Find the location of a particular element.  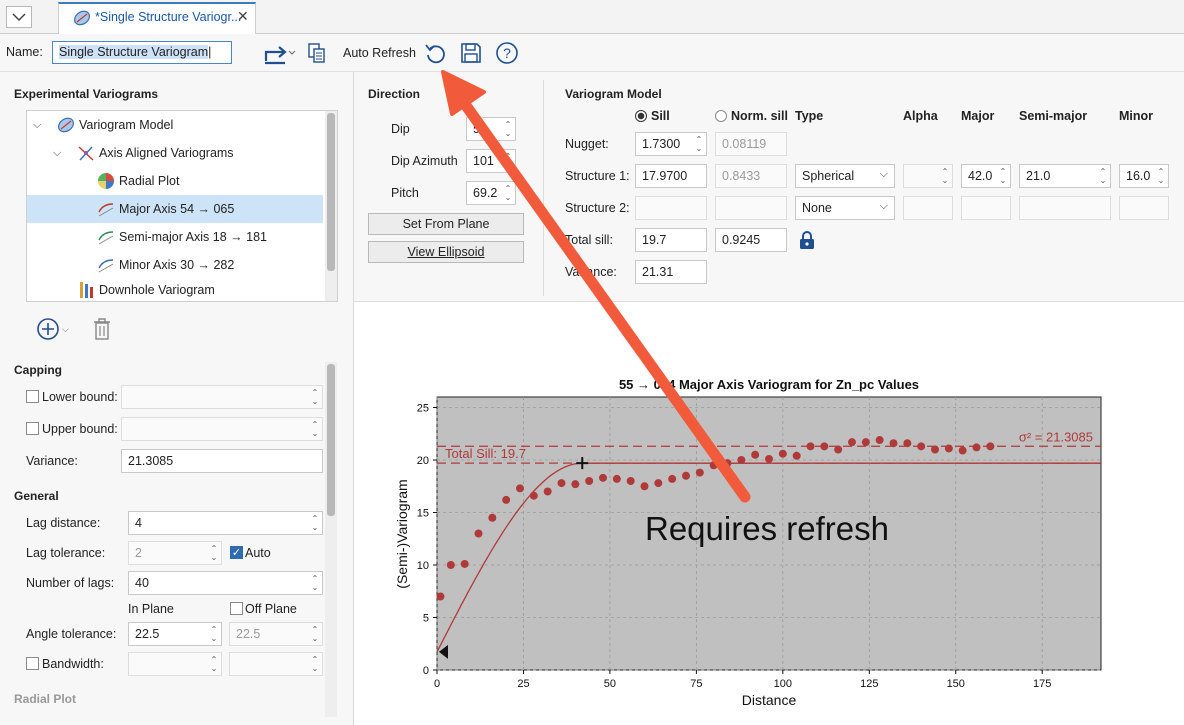

angle-tolerance-input: 22.5 ⌃ ⌄ is located at coordinates (175, 634).